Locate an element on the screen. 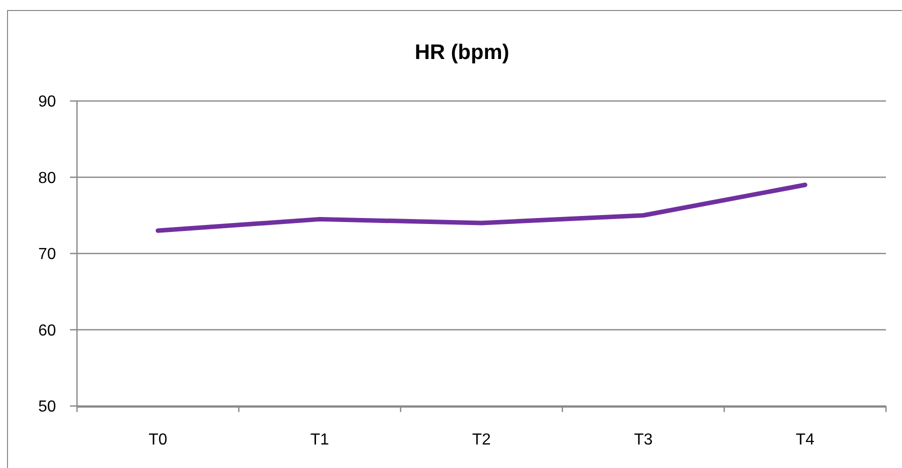 The height and width of the screenshot is (468, 902). line-series is located at coordinates (482, 207).